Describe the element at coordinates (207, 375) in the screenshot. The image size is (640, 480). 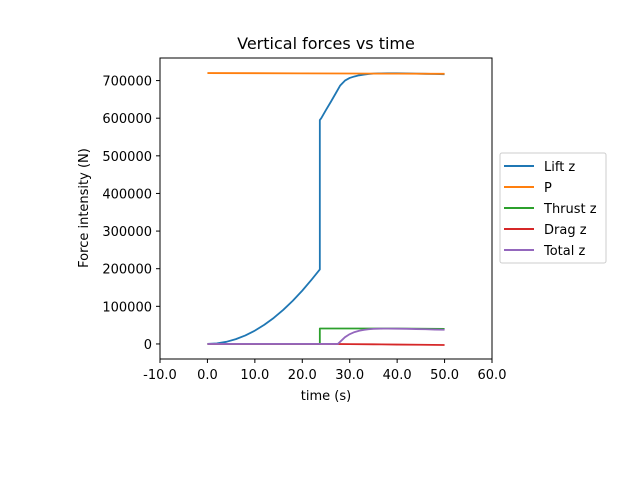
I see `x-tick-label: 0.0` at that location.